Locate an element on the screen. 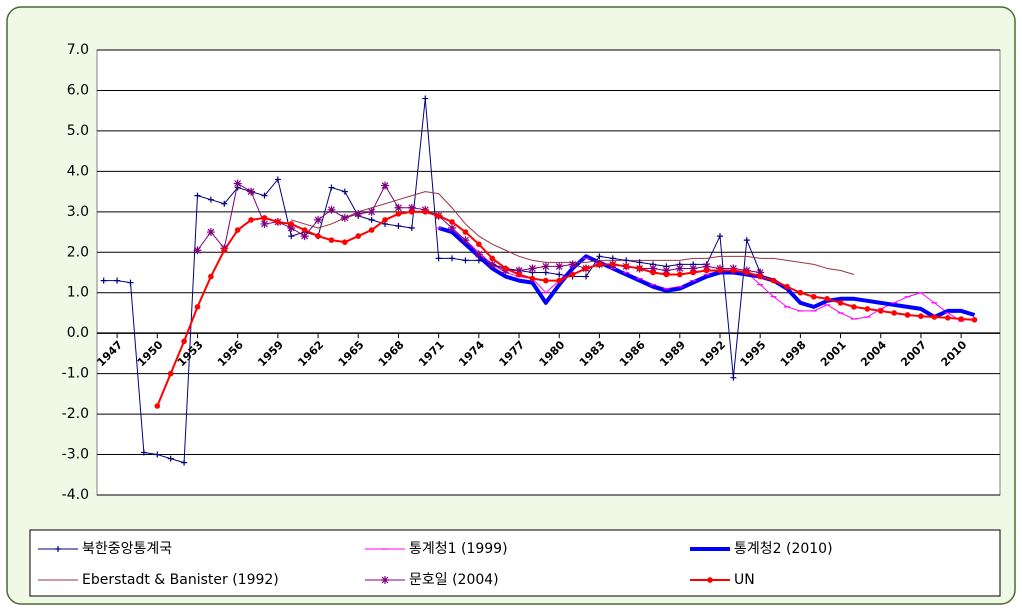 This screenshot has width=1022, height=611. legend-entry: 북한중앙통계국 is located at coordinates (105, 549).